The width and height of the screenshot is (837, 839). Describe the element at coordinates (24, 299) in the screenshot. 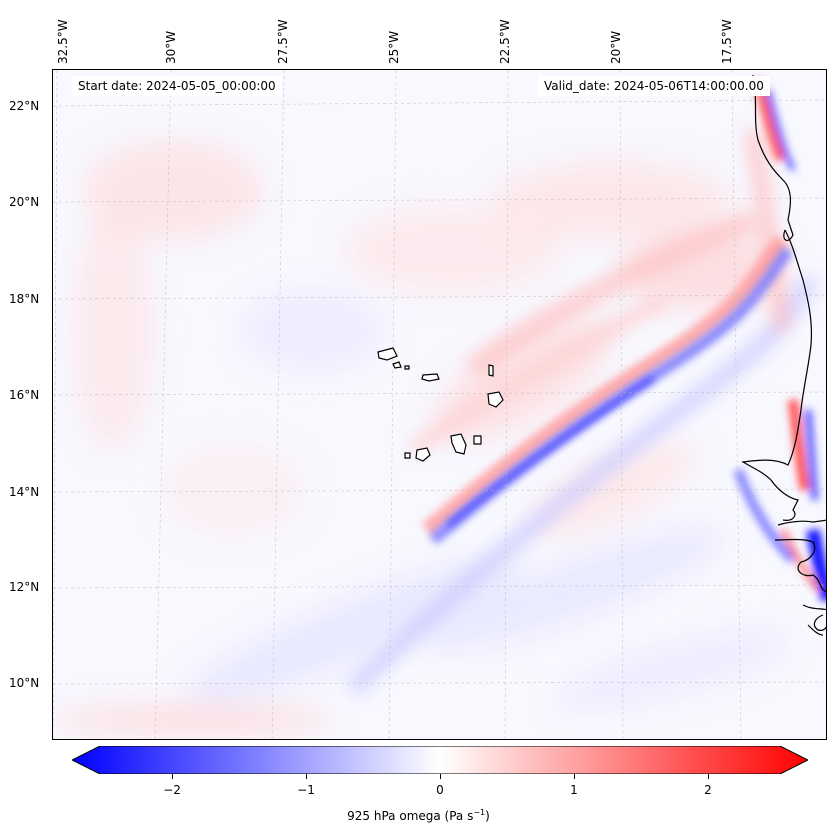

I see `lat-label-18n: 18°N` at that location.